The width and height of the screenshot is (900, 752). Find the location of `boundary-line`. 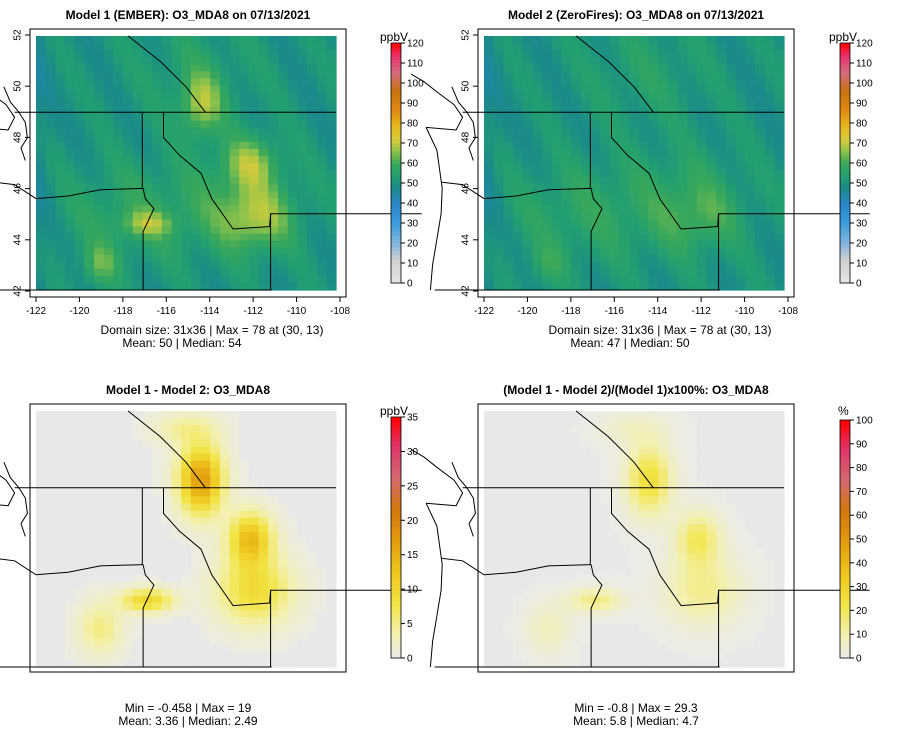

boundary-line is located at coordinates (794, 628).